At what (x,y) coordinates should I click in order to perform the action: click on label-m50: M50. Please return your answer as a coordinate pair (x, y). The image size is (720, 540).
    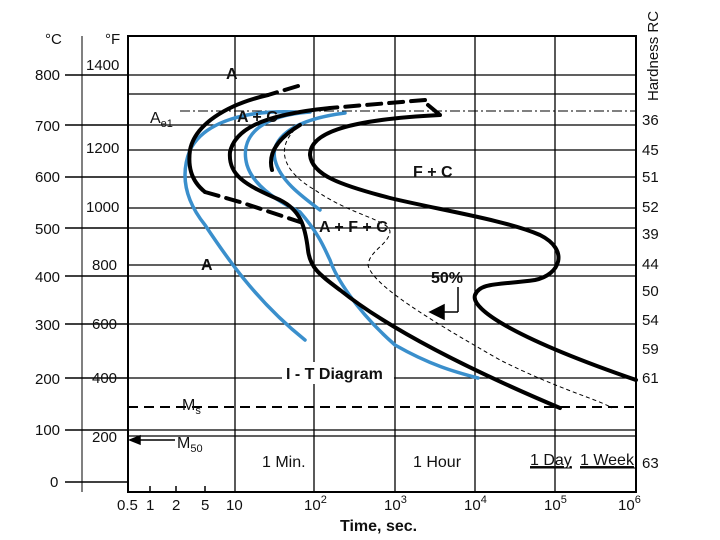
    Looking at the image, I should click on (190, 445).